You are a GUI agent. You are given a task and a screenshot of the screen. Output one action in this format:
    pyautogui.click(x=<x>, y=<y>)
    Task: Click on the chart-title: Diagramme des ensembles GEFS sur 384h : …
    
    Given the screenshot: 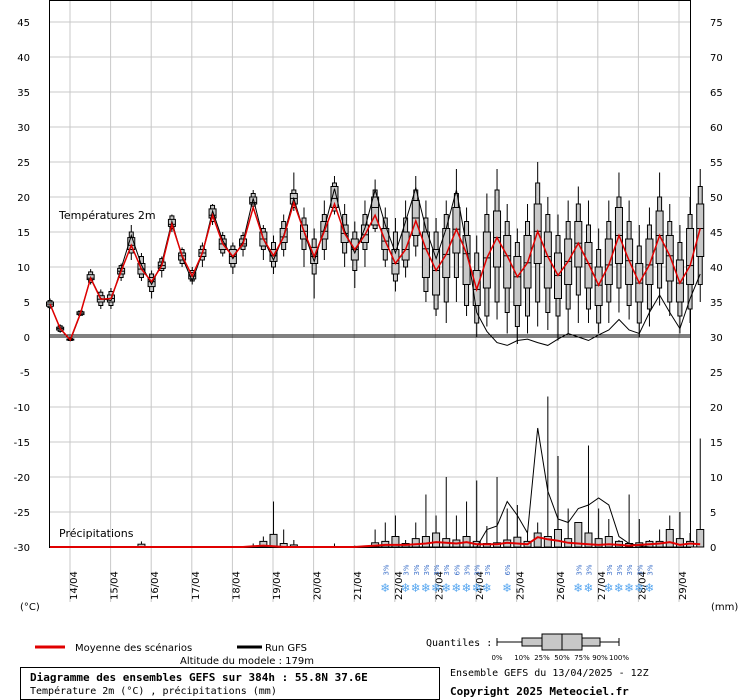 What is the action you would take?
    pyautogui.click(x=199, y=677)
    